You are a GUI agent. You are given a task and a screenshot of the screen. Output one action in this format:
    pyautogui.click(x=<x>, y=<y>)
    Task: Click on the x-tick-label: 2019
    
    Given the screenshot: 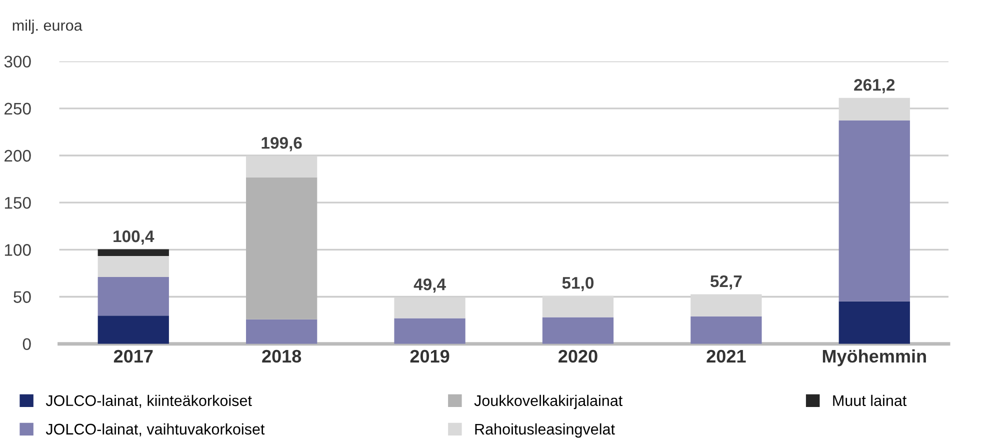 What is the action you would take?
    pyautogui.click(x=430, y=356)
    